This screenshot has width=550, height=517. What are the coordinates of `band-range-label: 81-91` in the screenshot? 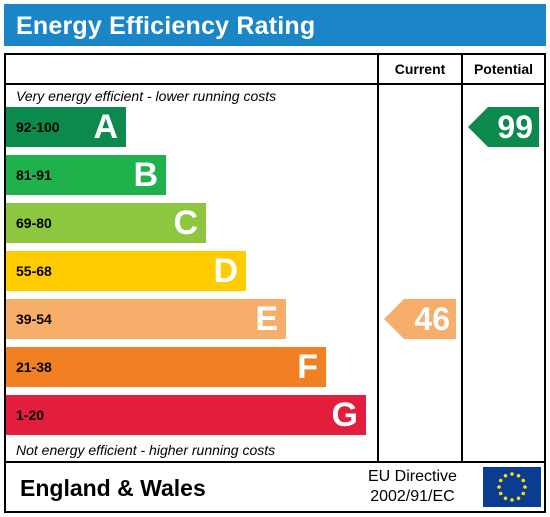 It's located at (34, 175).